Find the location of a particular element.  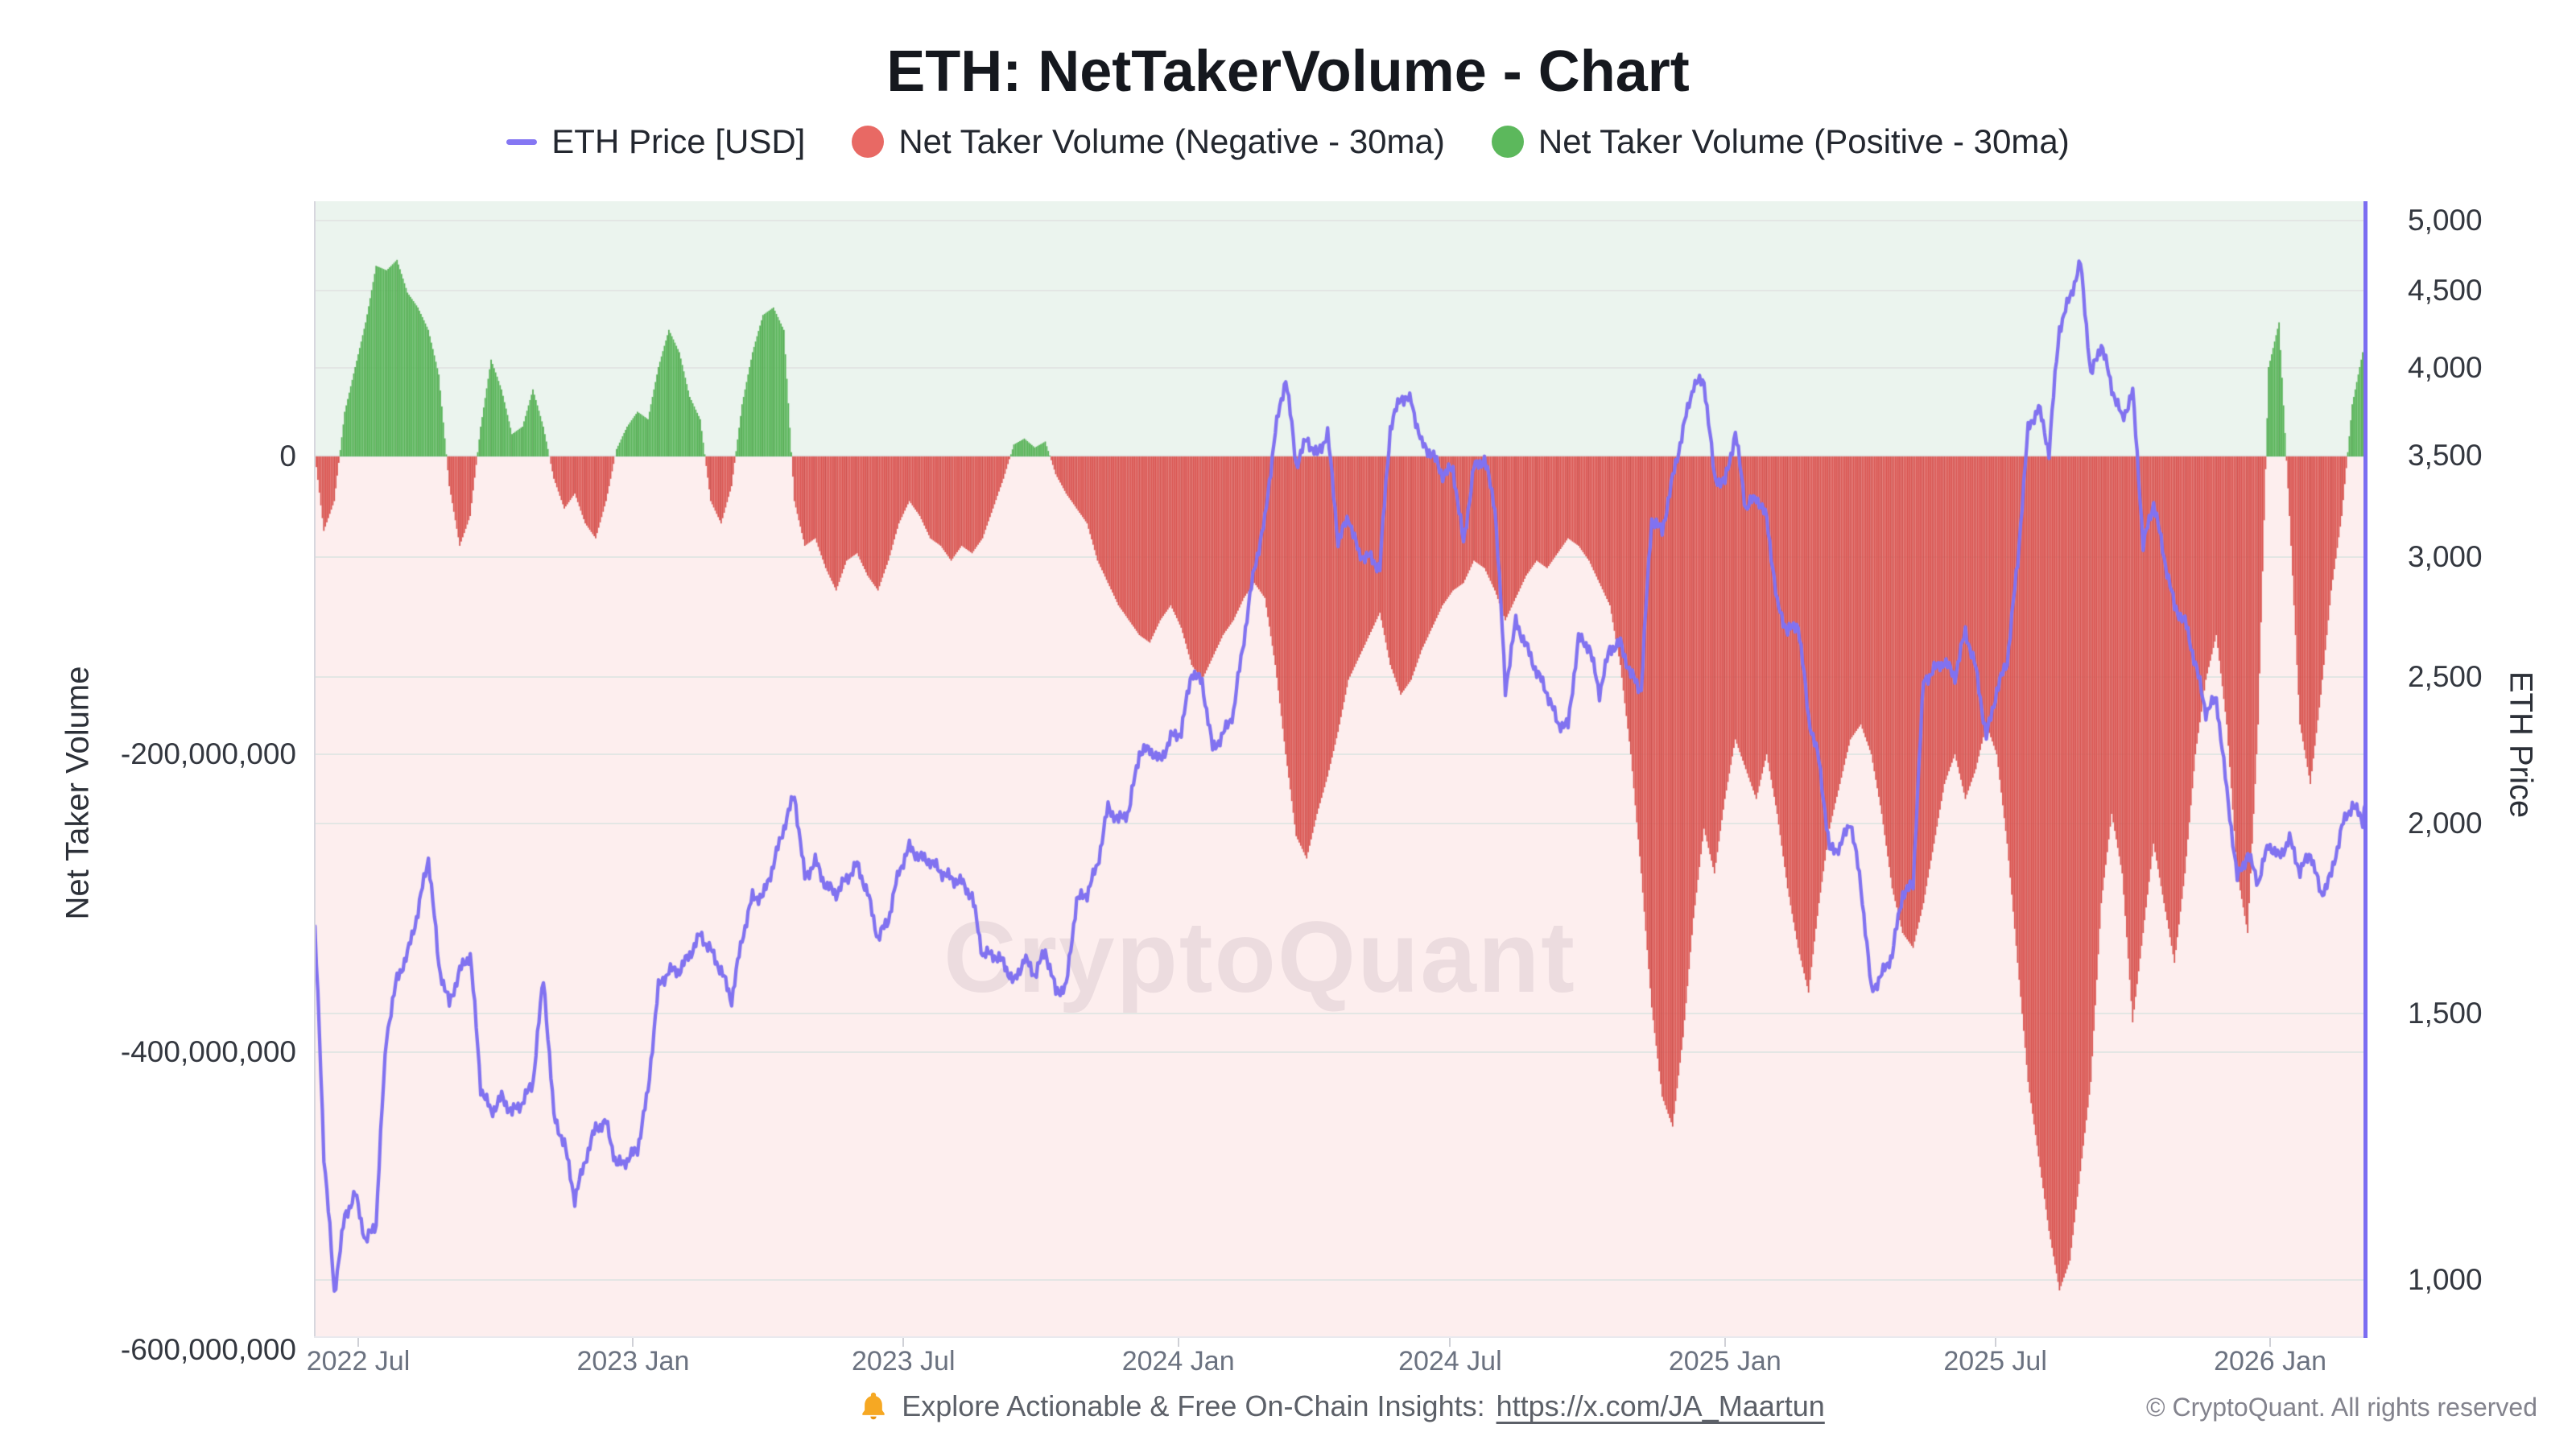

y-axis-left-tick: 0 is located at coordinates (287, 456).